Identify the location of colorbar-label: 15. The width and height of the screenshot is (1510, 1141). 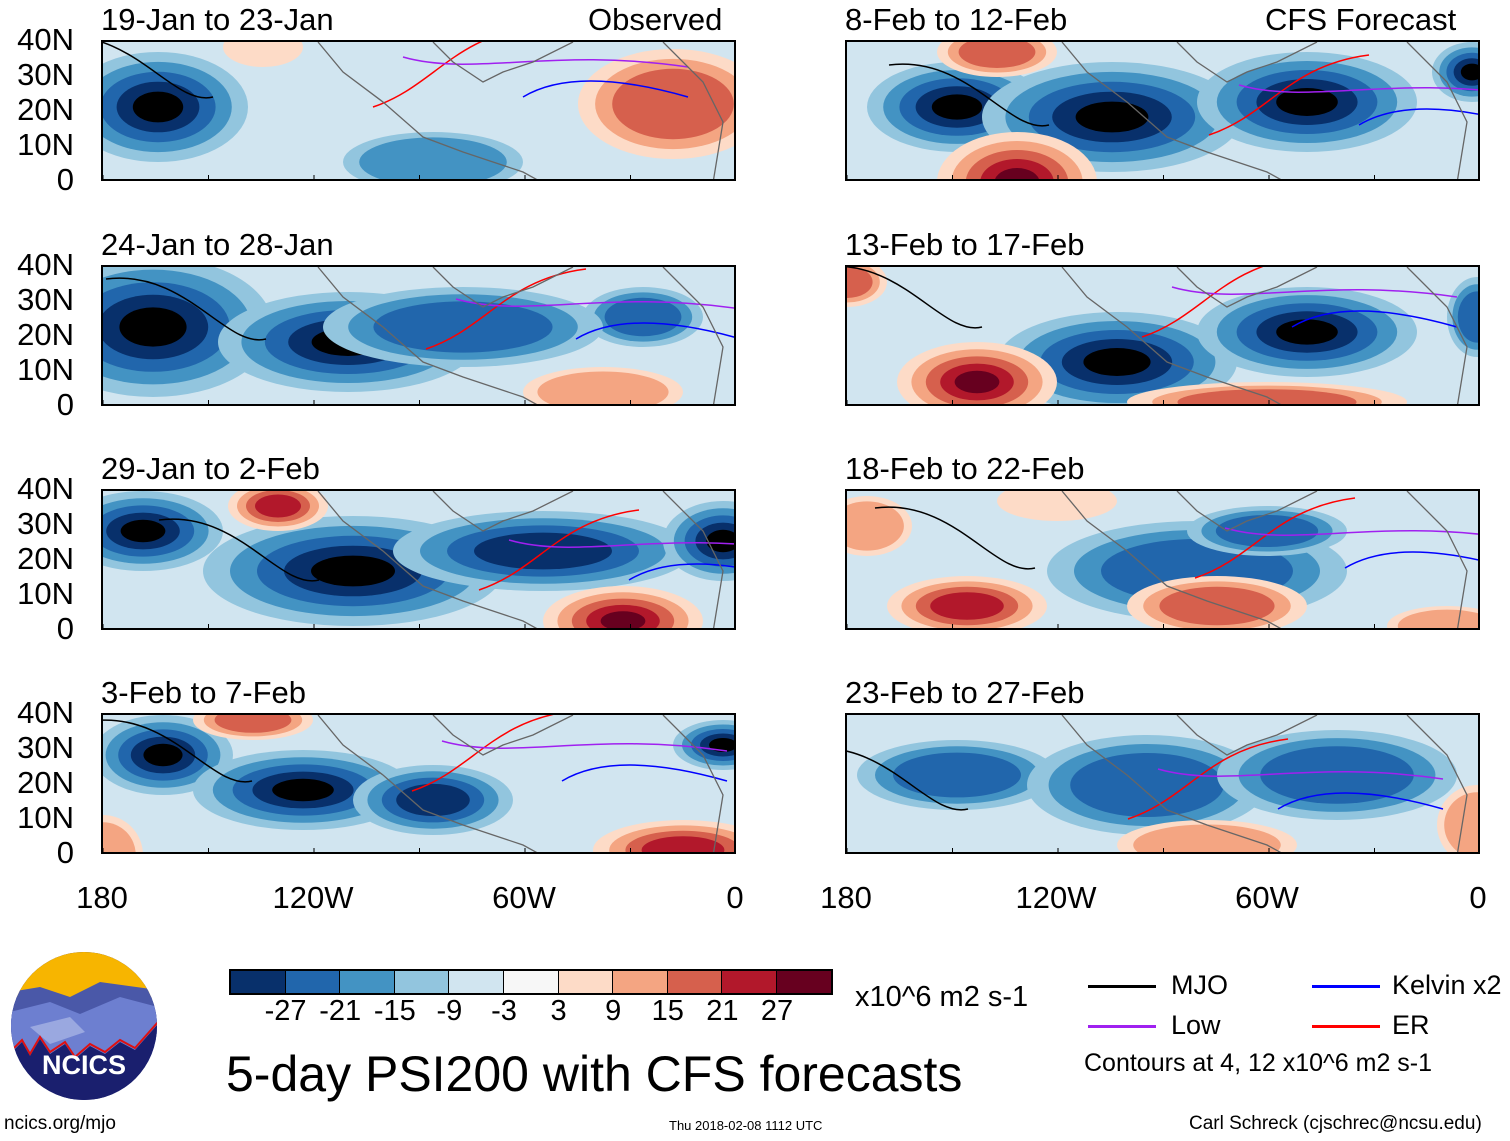
(667, 1011).